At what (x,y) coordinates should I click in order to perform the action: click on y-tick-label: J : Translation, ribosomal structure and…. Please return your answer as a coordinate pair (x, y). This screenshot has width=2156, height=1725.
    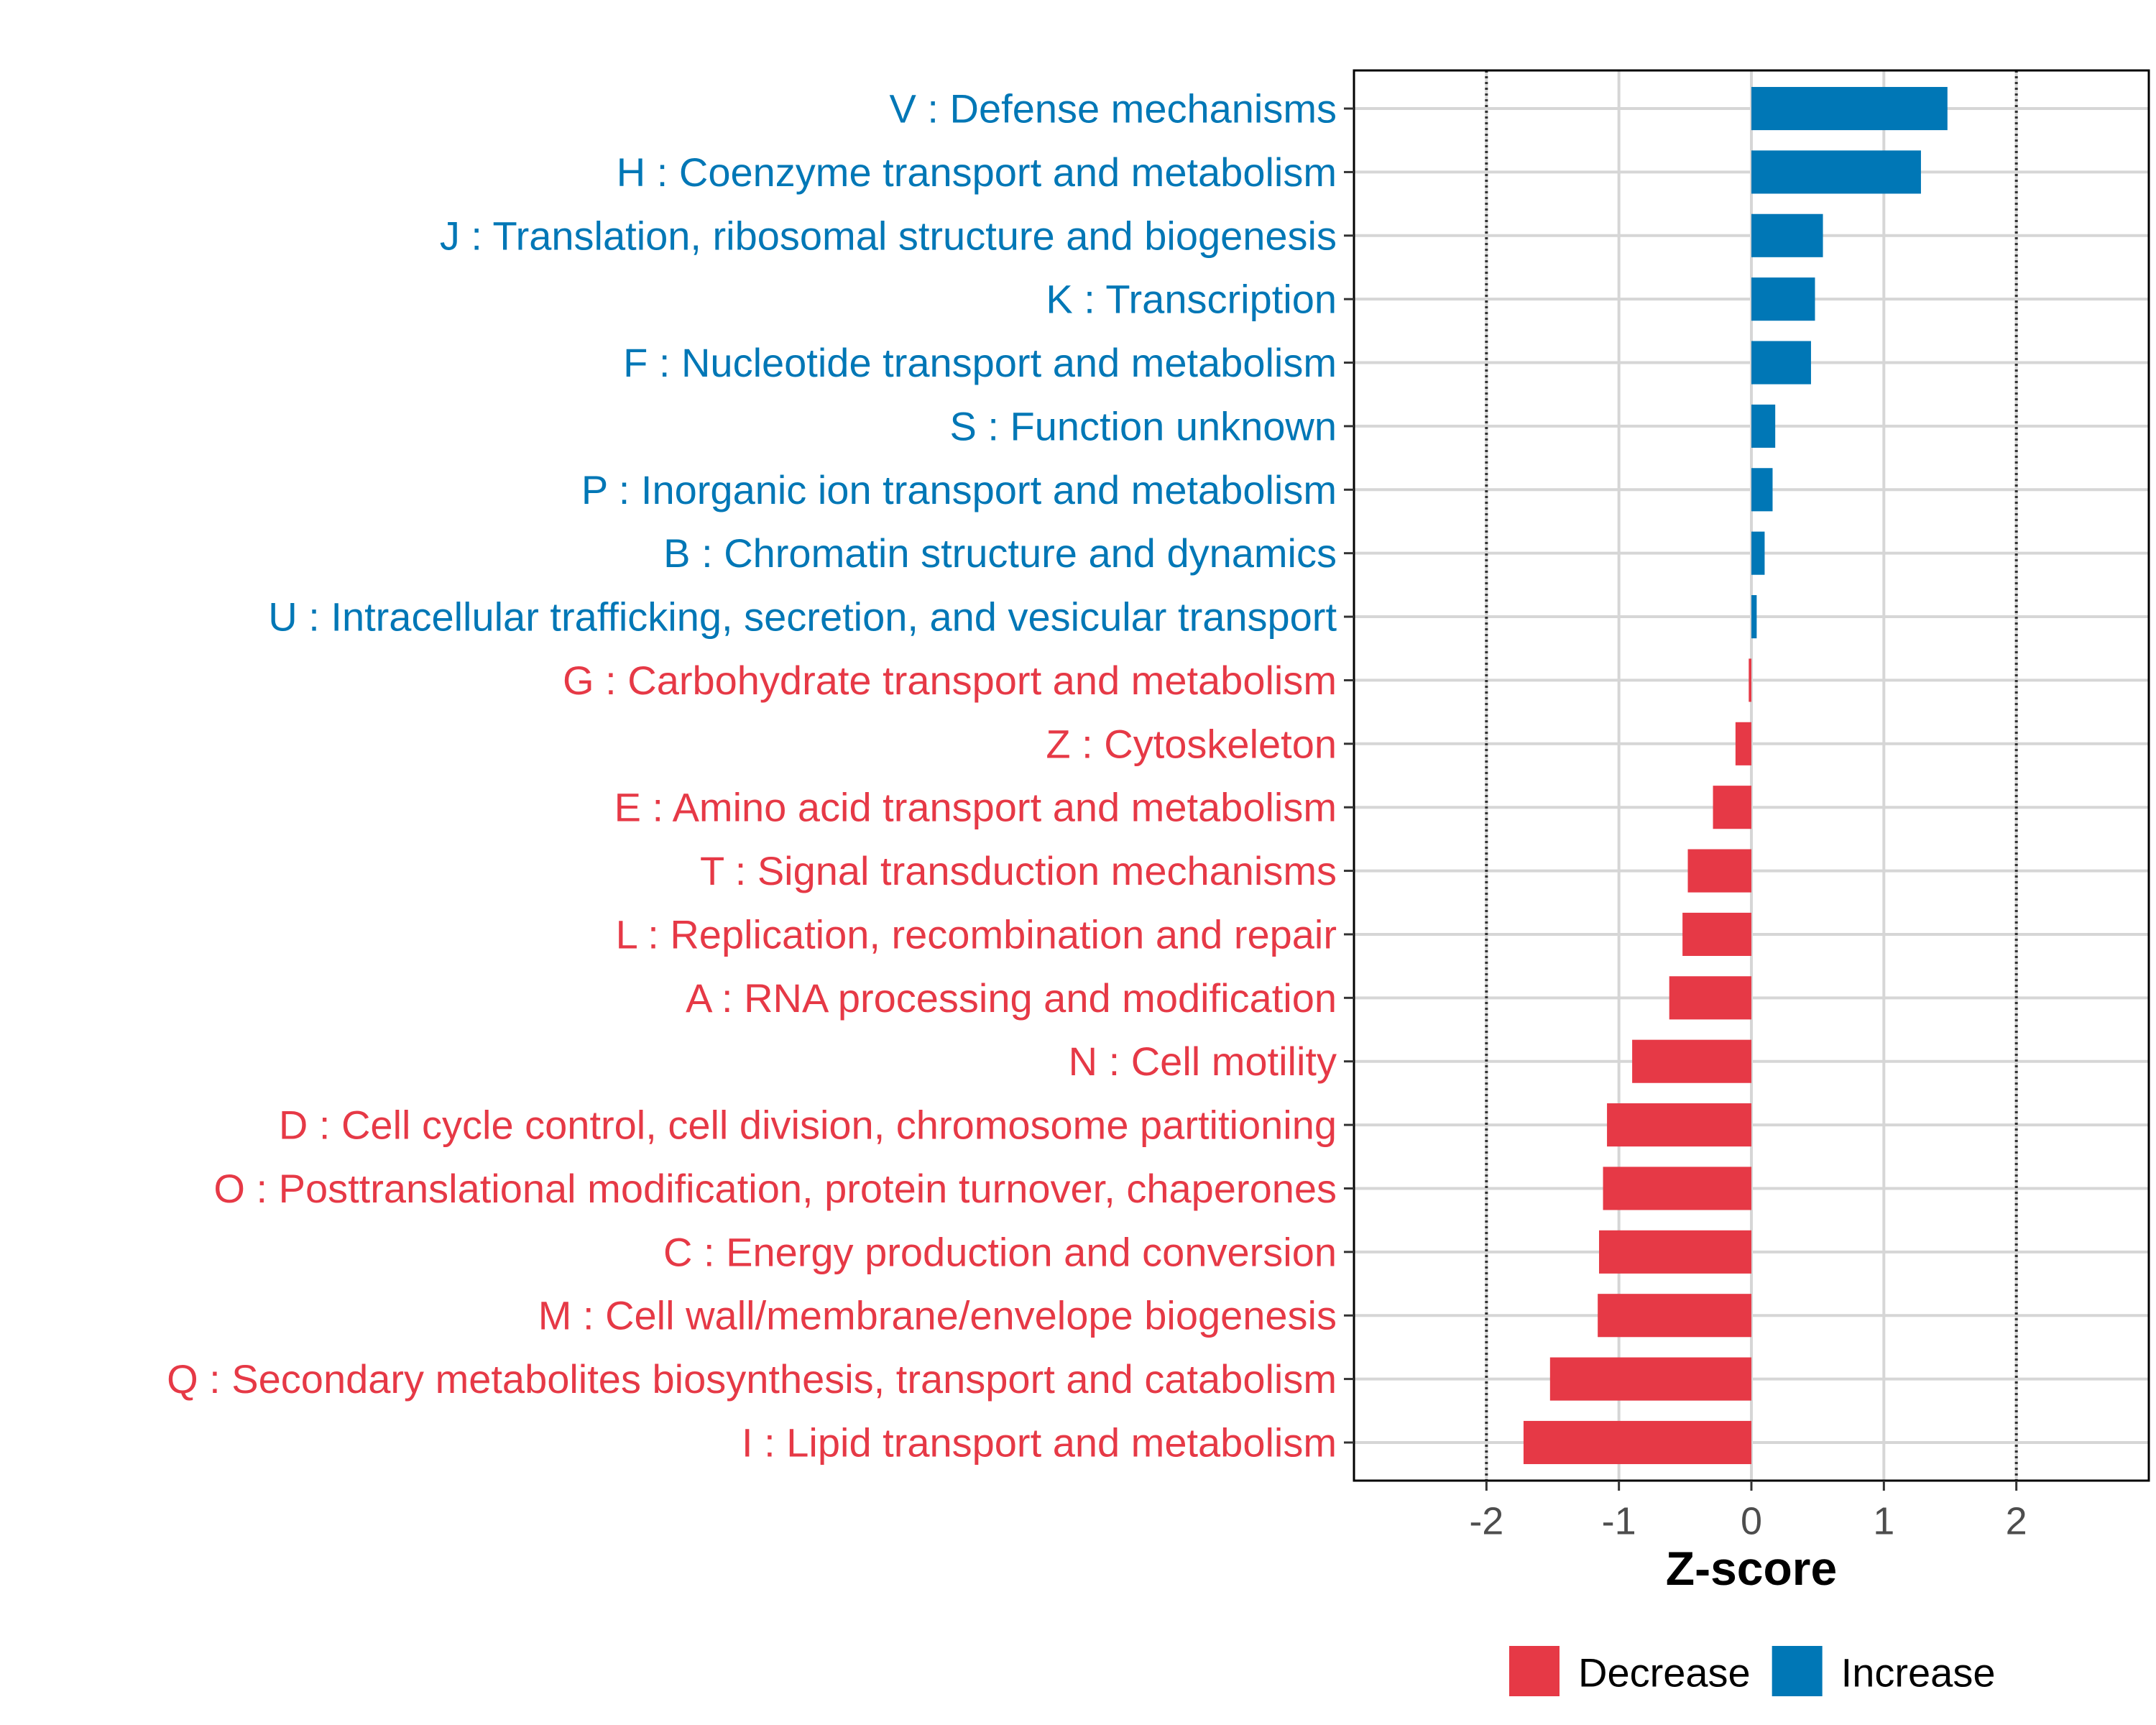
    Looking at the image, I should click on (888, 235).